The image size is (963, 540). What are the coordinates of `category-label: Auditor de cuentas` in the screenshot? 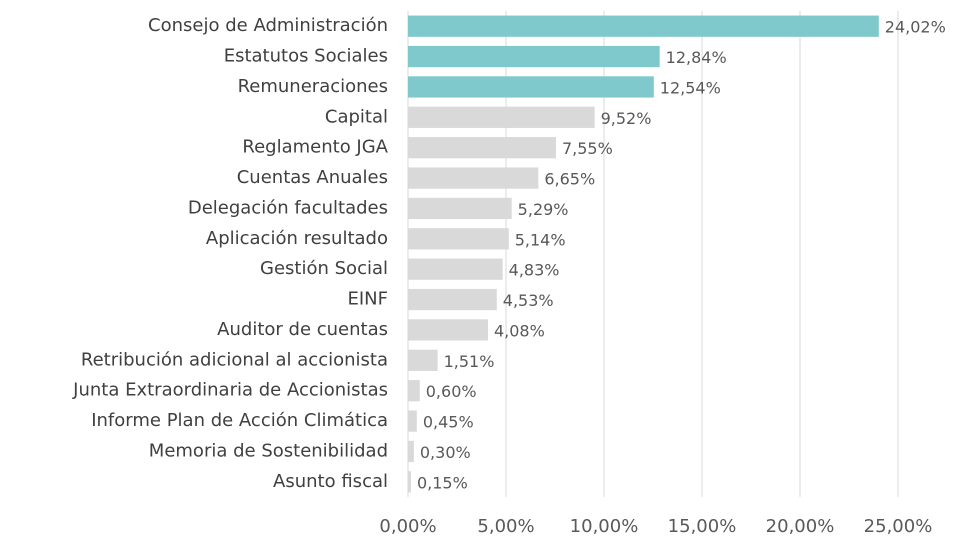 It's located at (302, 329).